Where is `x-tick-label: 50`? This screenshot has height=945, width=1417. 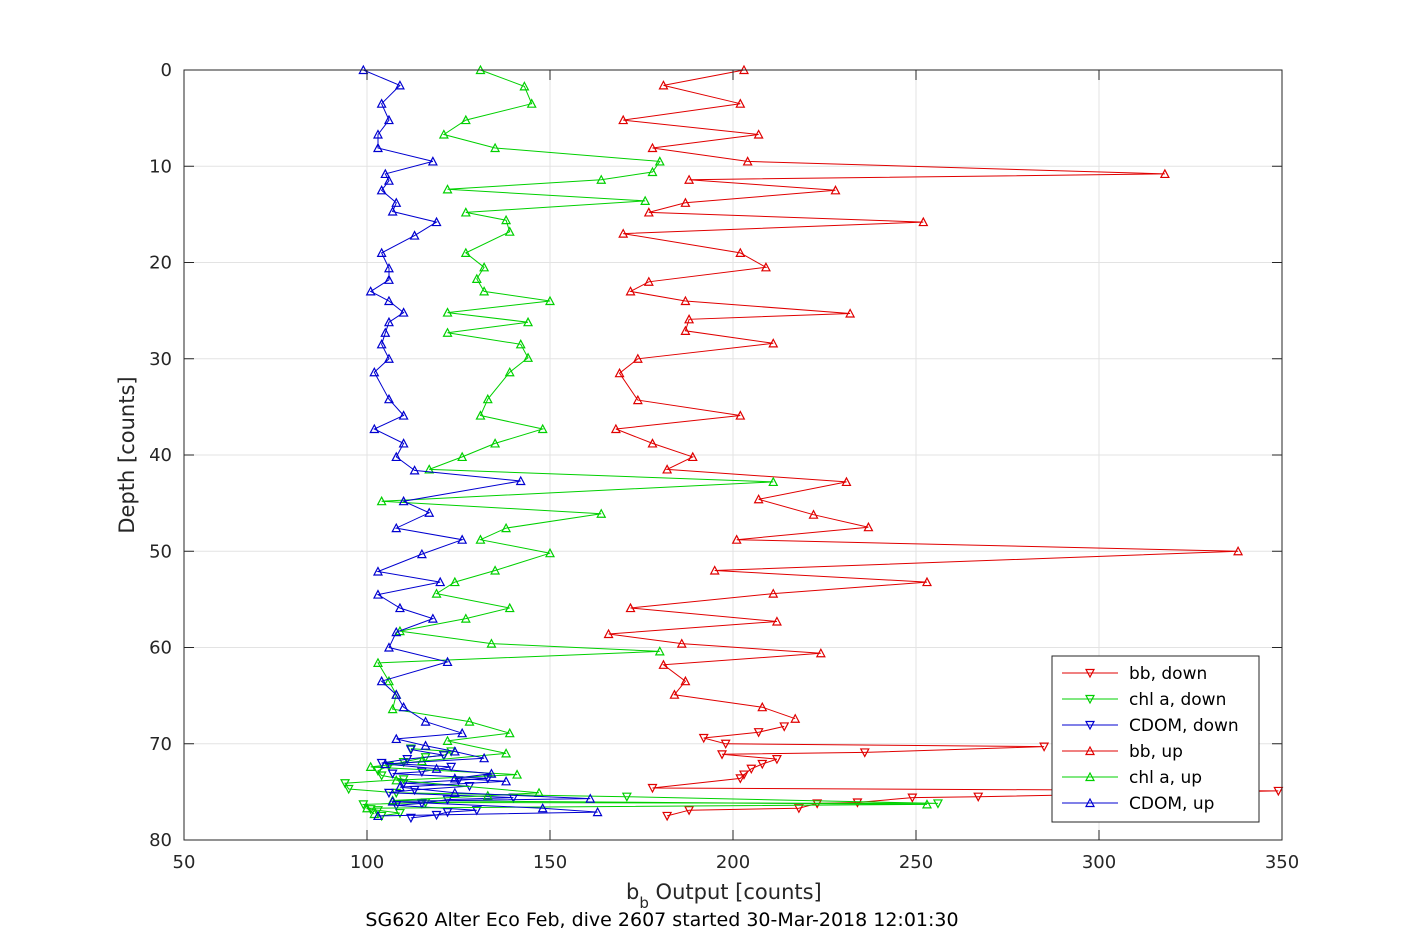 x-tick-label: 50 is located at coordinates (184, 862).